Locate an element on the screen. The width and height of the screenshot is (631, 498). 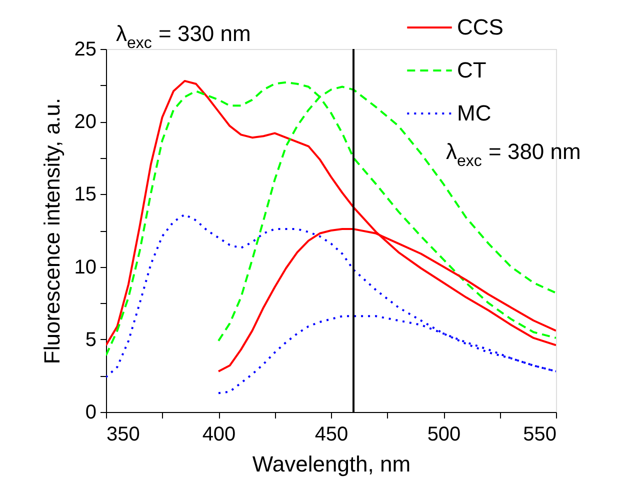
x-tick-label: 450 is located at coordinates (331, 435).